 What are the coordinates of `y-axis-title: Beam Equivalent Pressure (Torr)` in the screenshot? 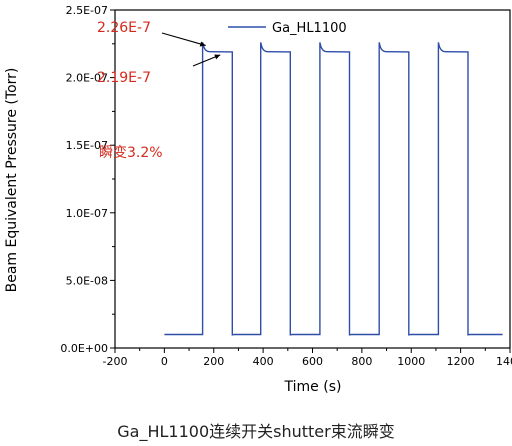 It's located at (12, 180).